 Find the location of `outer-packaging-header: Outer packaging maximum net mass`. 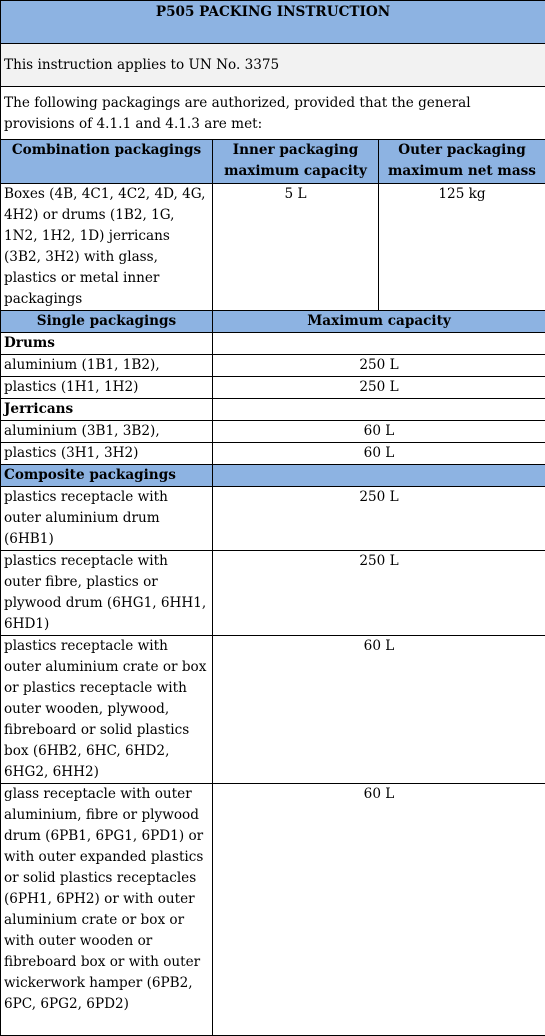

outer-packaging-header: Outer packaging maximum net mass is located at coordinates (462, 162).